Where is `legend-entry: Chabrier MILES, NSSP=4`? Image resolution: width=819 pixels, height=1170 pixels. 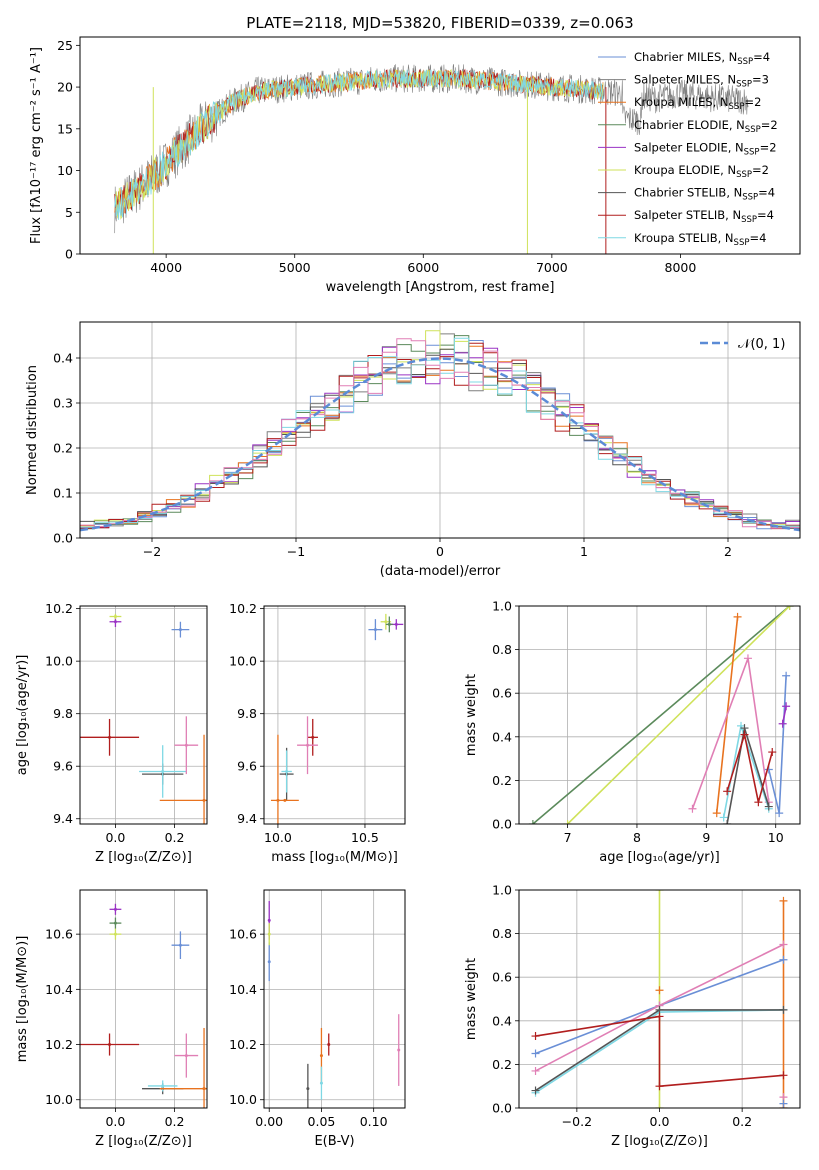
legend-entry: Chabrier MILES, NSSP=4 is located at coordinates (702, 58).